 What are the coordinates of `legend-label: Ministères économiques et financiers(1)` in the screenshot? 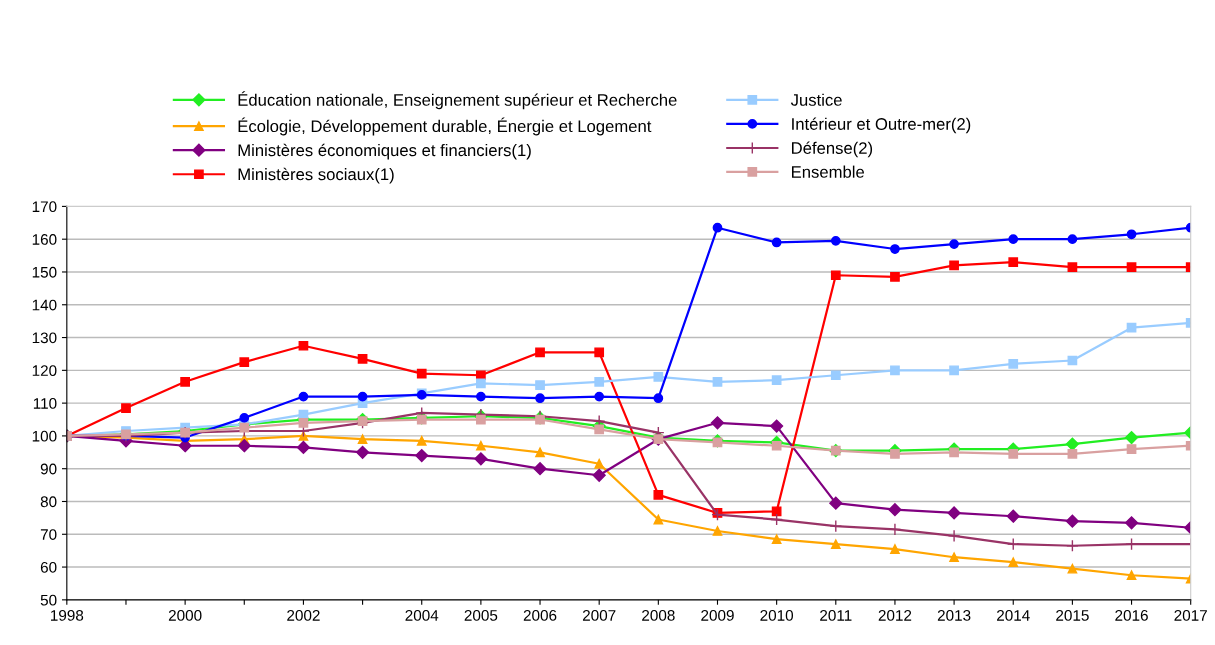 It's located at (384, 151).